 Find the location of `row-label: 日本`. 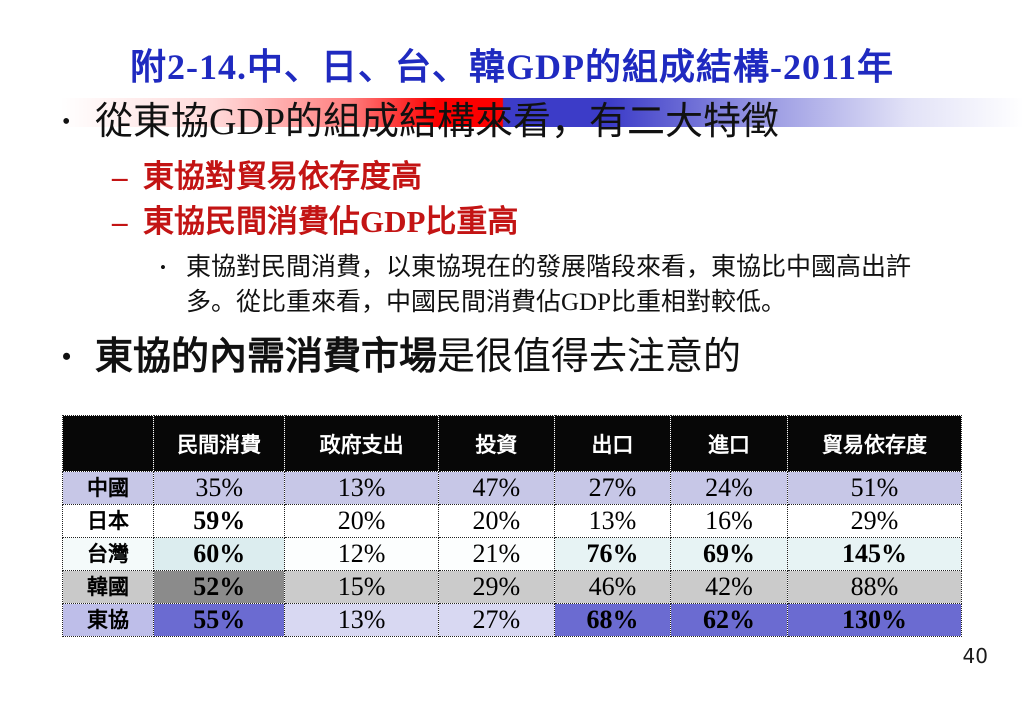

row-label: 日本 is located at coordinates (108, 521).